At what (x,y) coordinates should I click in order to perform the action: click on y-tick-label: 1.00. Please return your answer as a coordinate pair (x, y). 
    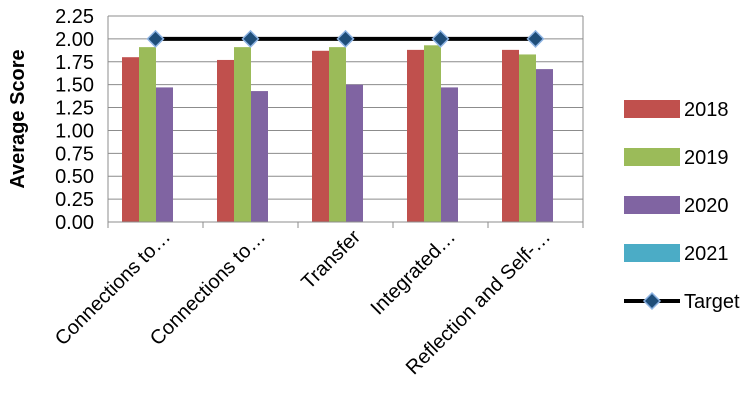
    Looking at the image, I should click on (74, 131).